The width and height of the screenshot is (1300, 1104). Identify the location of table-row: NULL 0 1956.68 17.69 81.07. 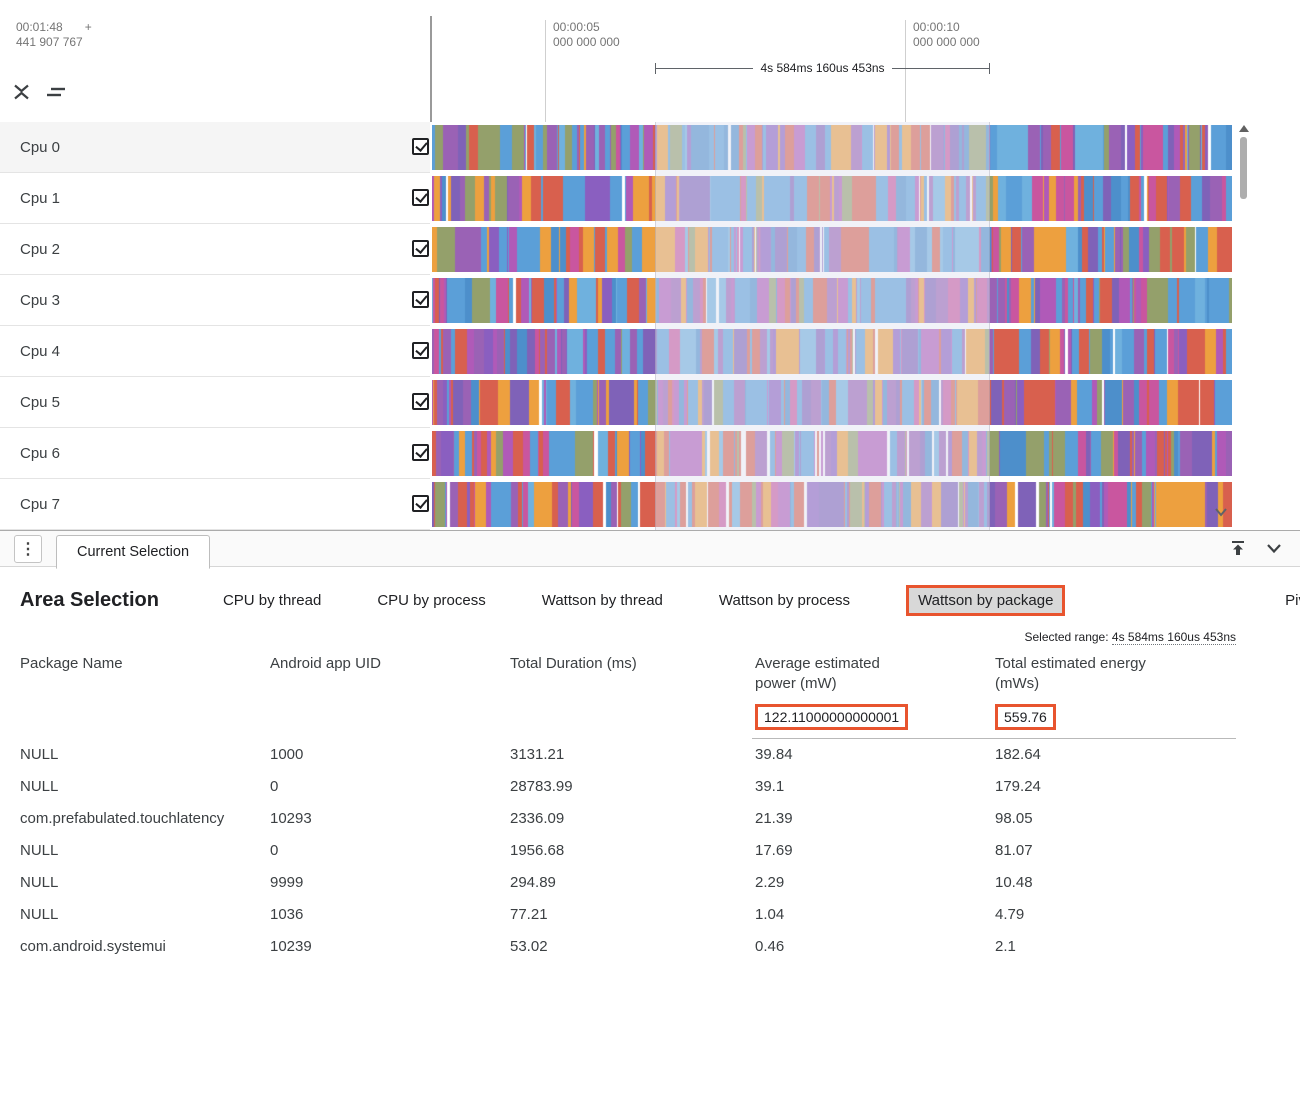
(526, 850).